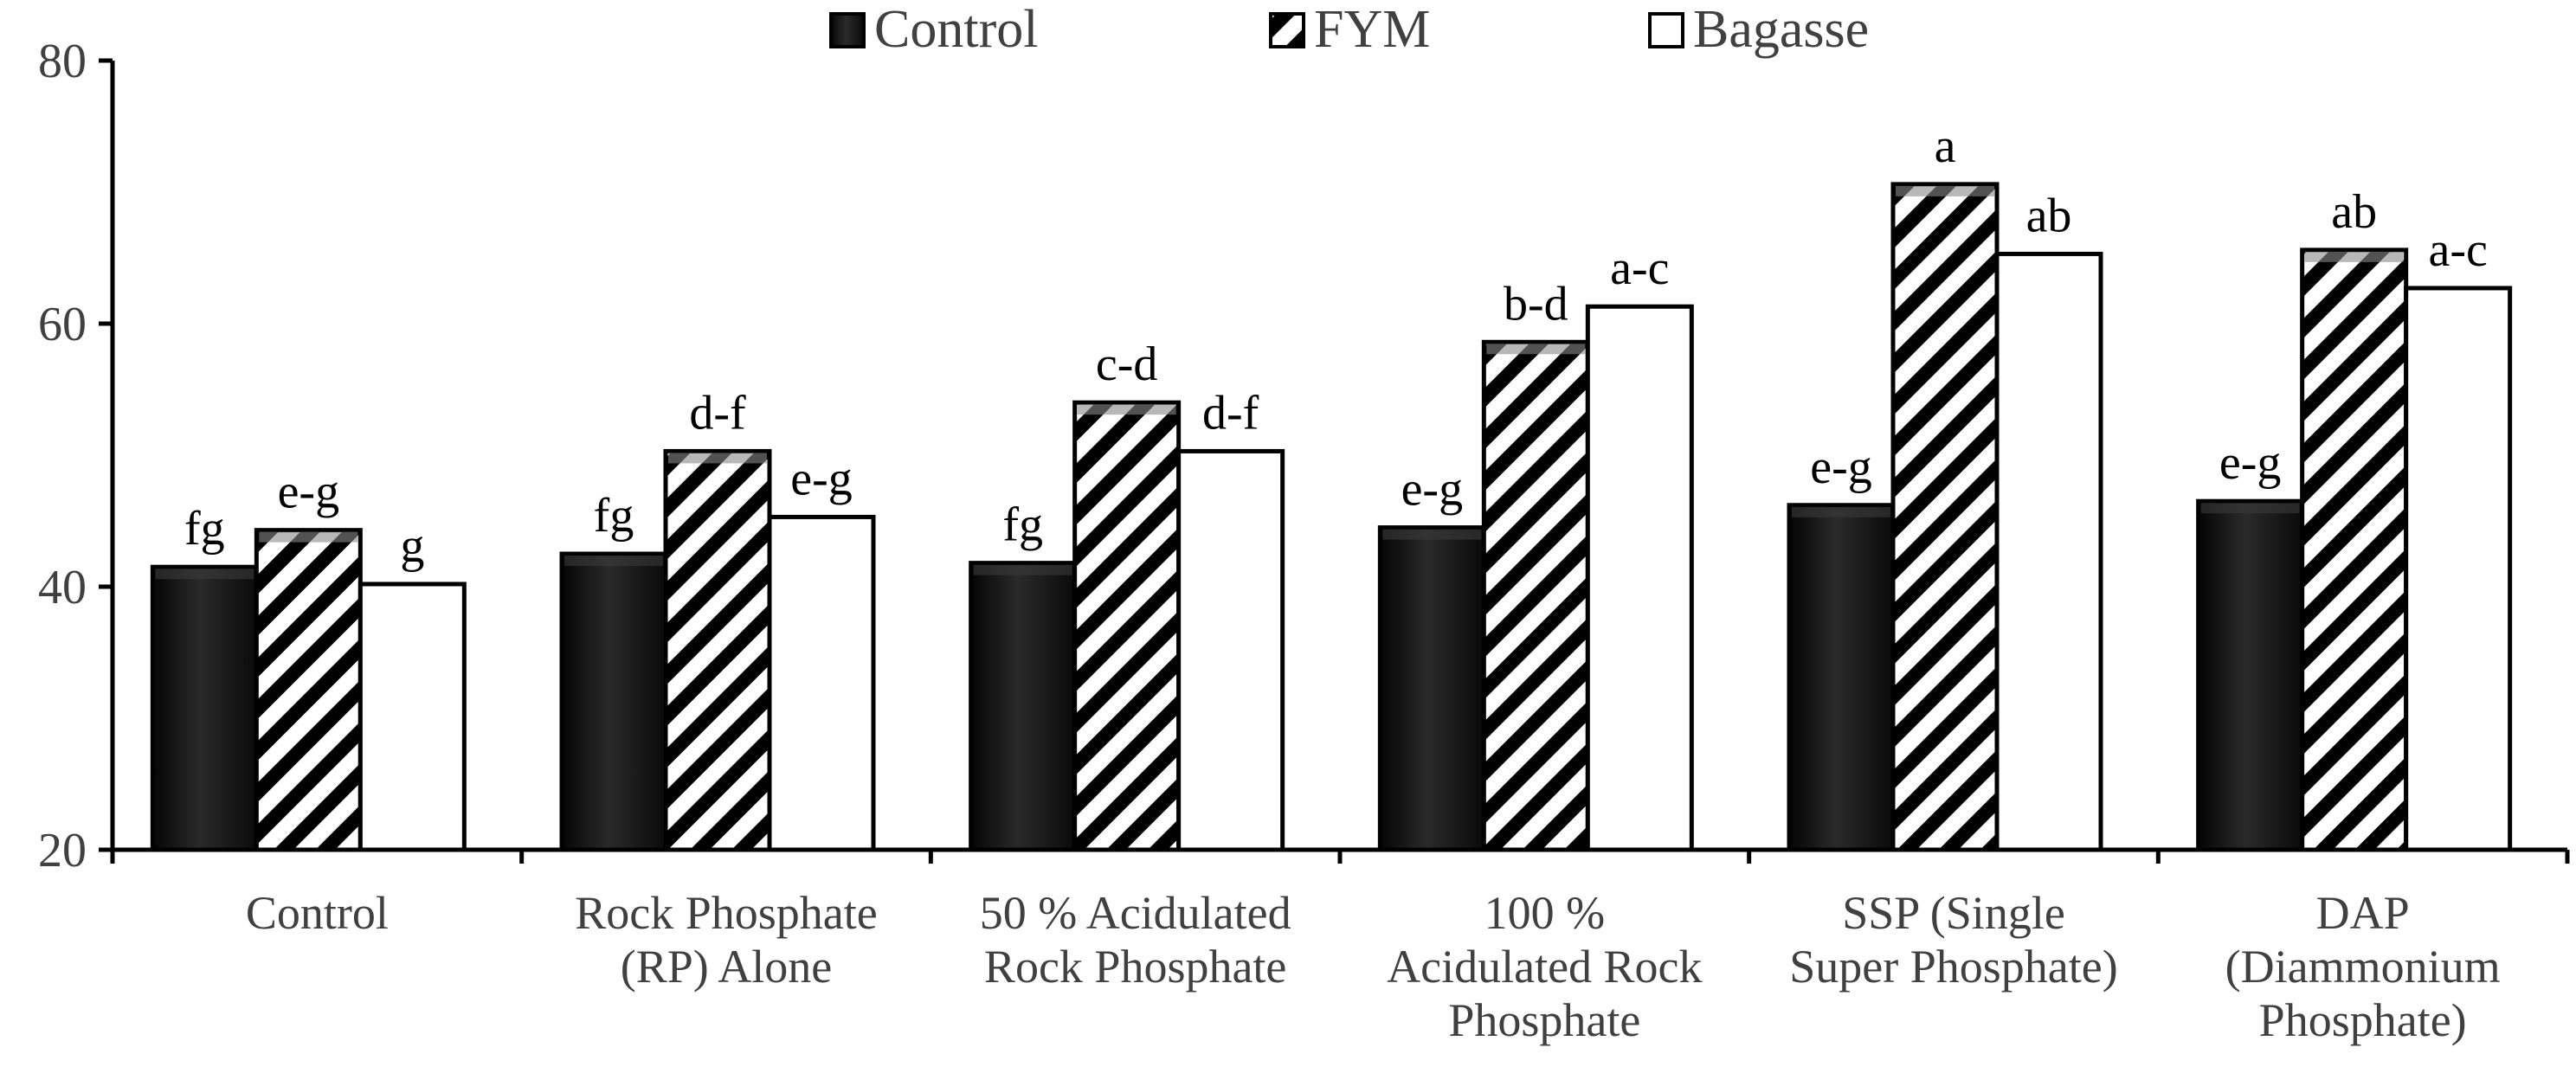 Image resolution: width=2576 pixels, height=1086 pixels. I want to click on significance-label-fym-1: d-f, so click(717, 413).